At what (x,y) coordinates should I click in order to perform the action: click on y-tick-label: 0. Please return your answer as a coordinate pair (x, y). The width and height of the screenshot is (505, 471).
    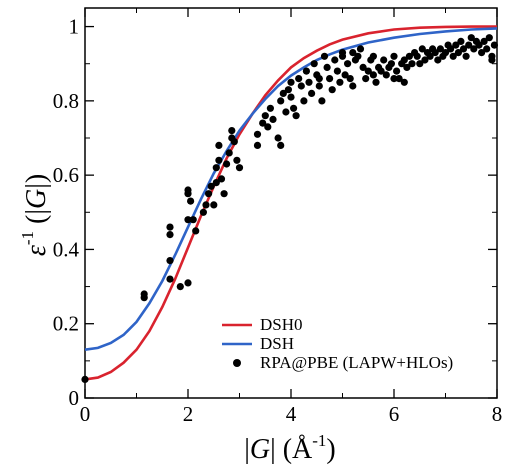
    Looking at the image, I should click on (74, 398).